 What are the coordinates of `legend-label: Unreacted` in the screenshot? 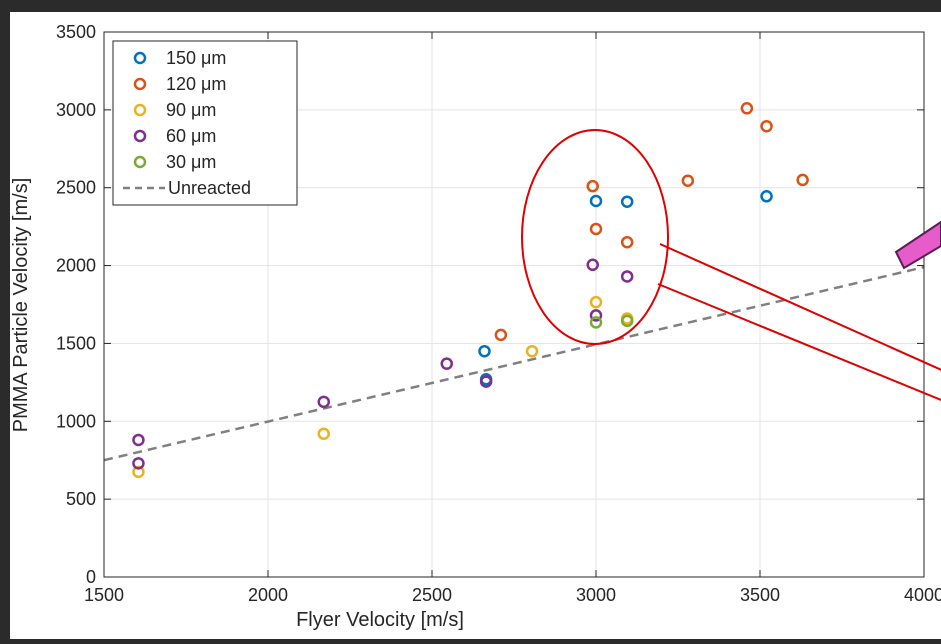 It's located at (209, 188).